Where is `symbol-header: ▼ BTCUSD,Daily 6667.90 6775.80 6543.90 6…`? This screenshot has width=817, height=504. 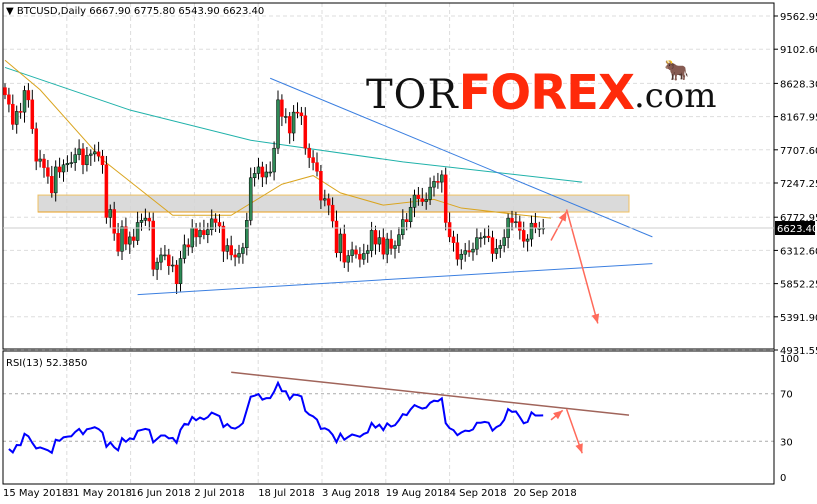
symbol-header: ▼ BTCUSD,Daily 6667.90 6775.80 6543.90 6… is located at coordinates (135, 11).